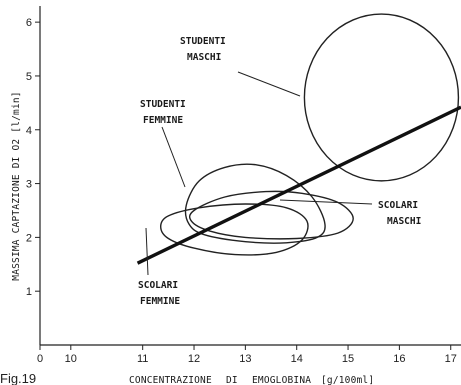  What do you see at coordinates (326, 202) in the screenshot?
I see `pointer-scolari-maschi` at bounding box center [326, 202].